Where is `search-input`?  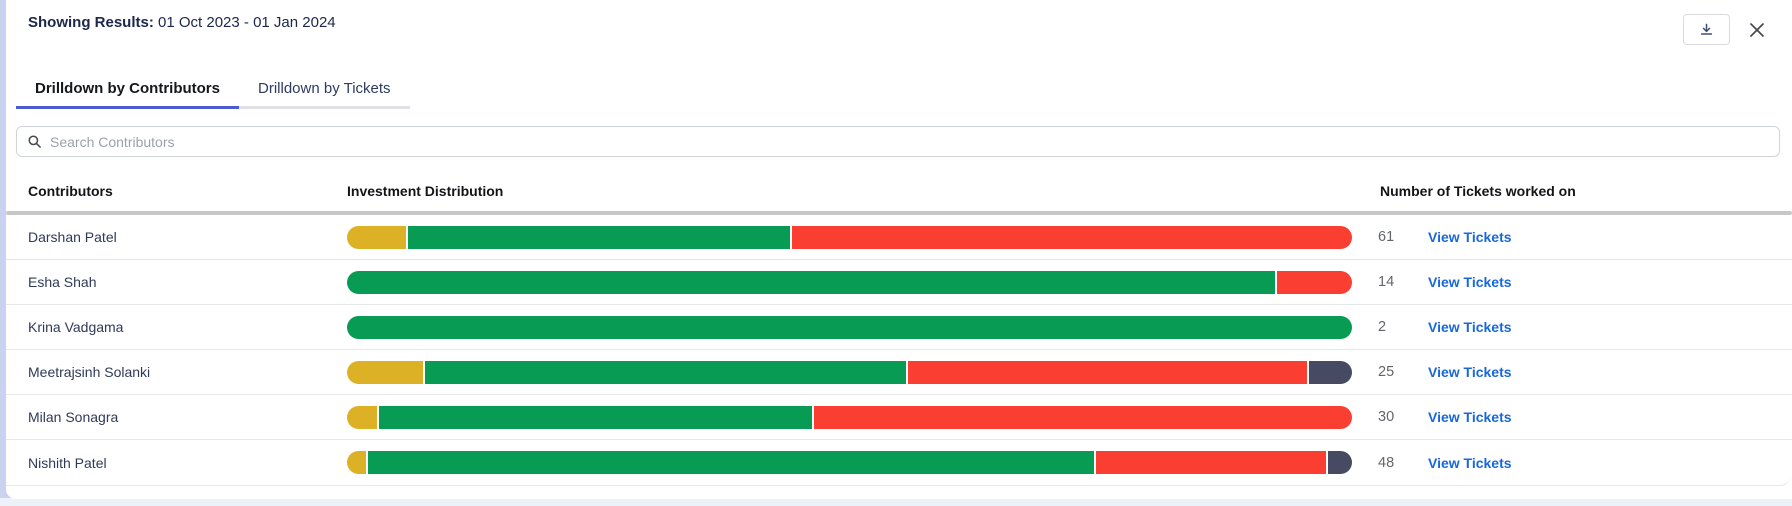 search-input is located at coordinates (909, 141).